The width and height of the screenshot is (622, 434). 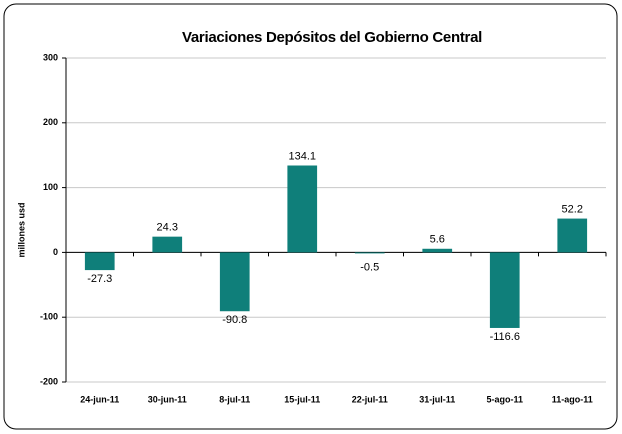 What do you see at coordinates (437, 399) in the screenshot?
I see `x-tick-label: 31-jul-11` at bounding box center [437, 399].